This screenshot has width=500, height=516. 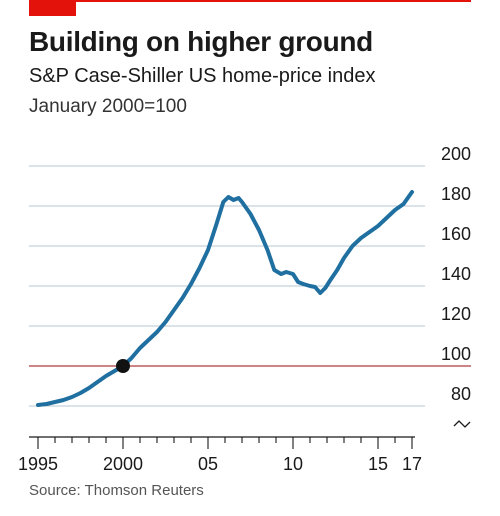 I want to click on y-axis-labels: 80 100 120 140 160 180 200, so click(x=456, y=286).